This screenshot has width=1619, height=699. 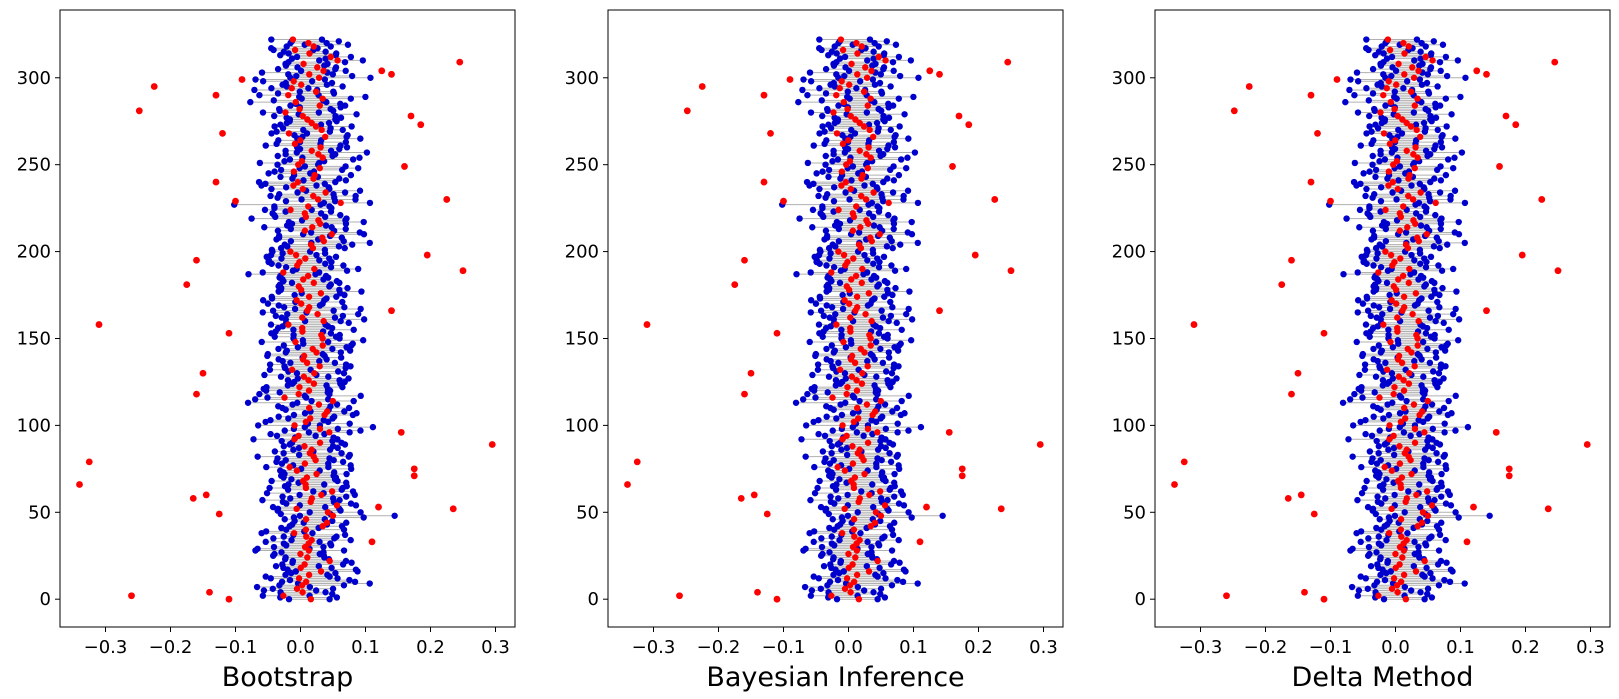 I want to click on x-tick-label: −0.3, so click(x=106, y=647).